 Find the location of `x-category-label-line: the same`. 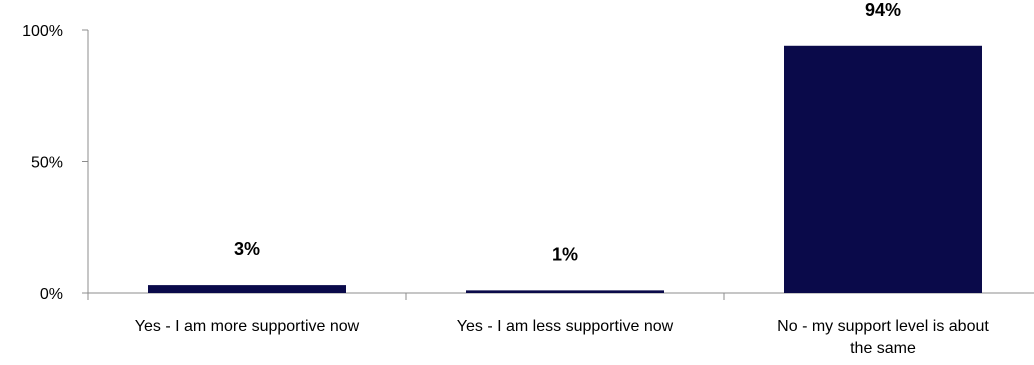

x-category-label-line: the same is located at coordinates (883, 348).